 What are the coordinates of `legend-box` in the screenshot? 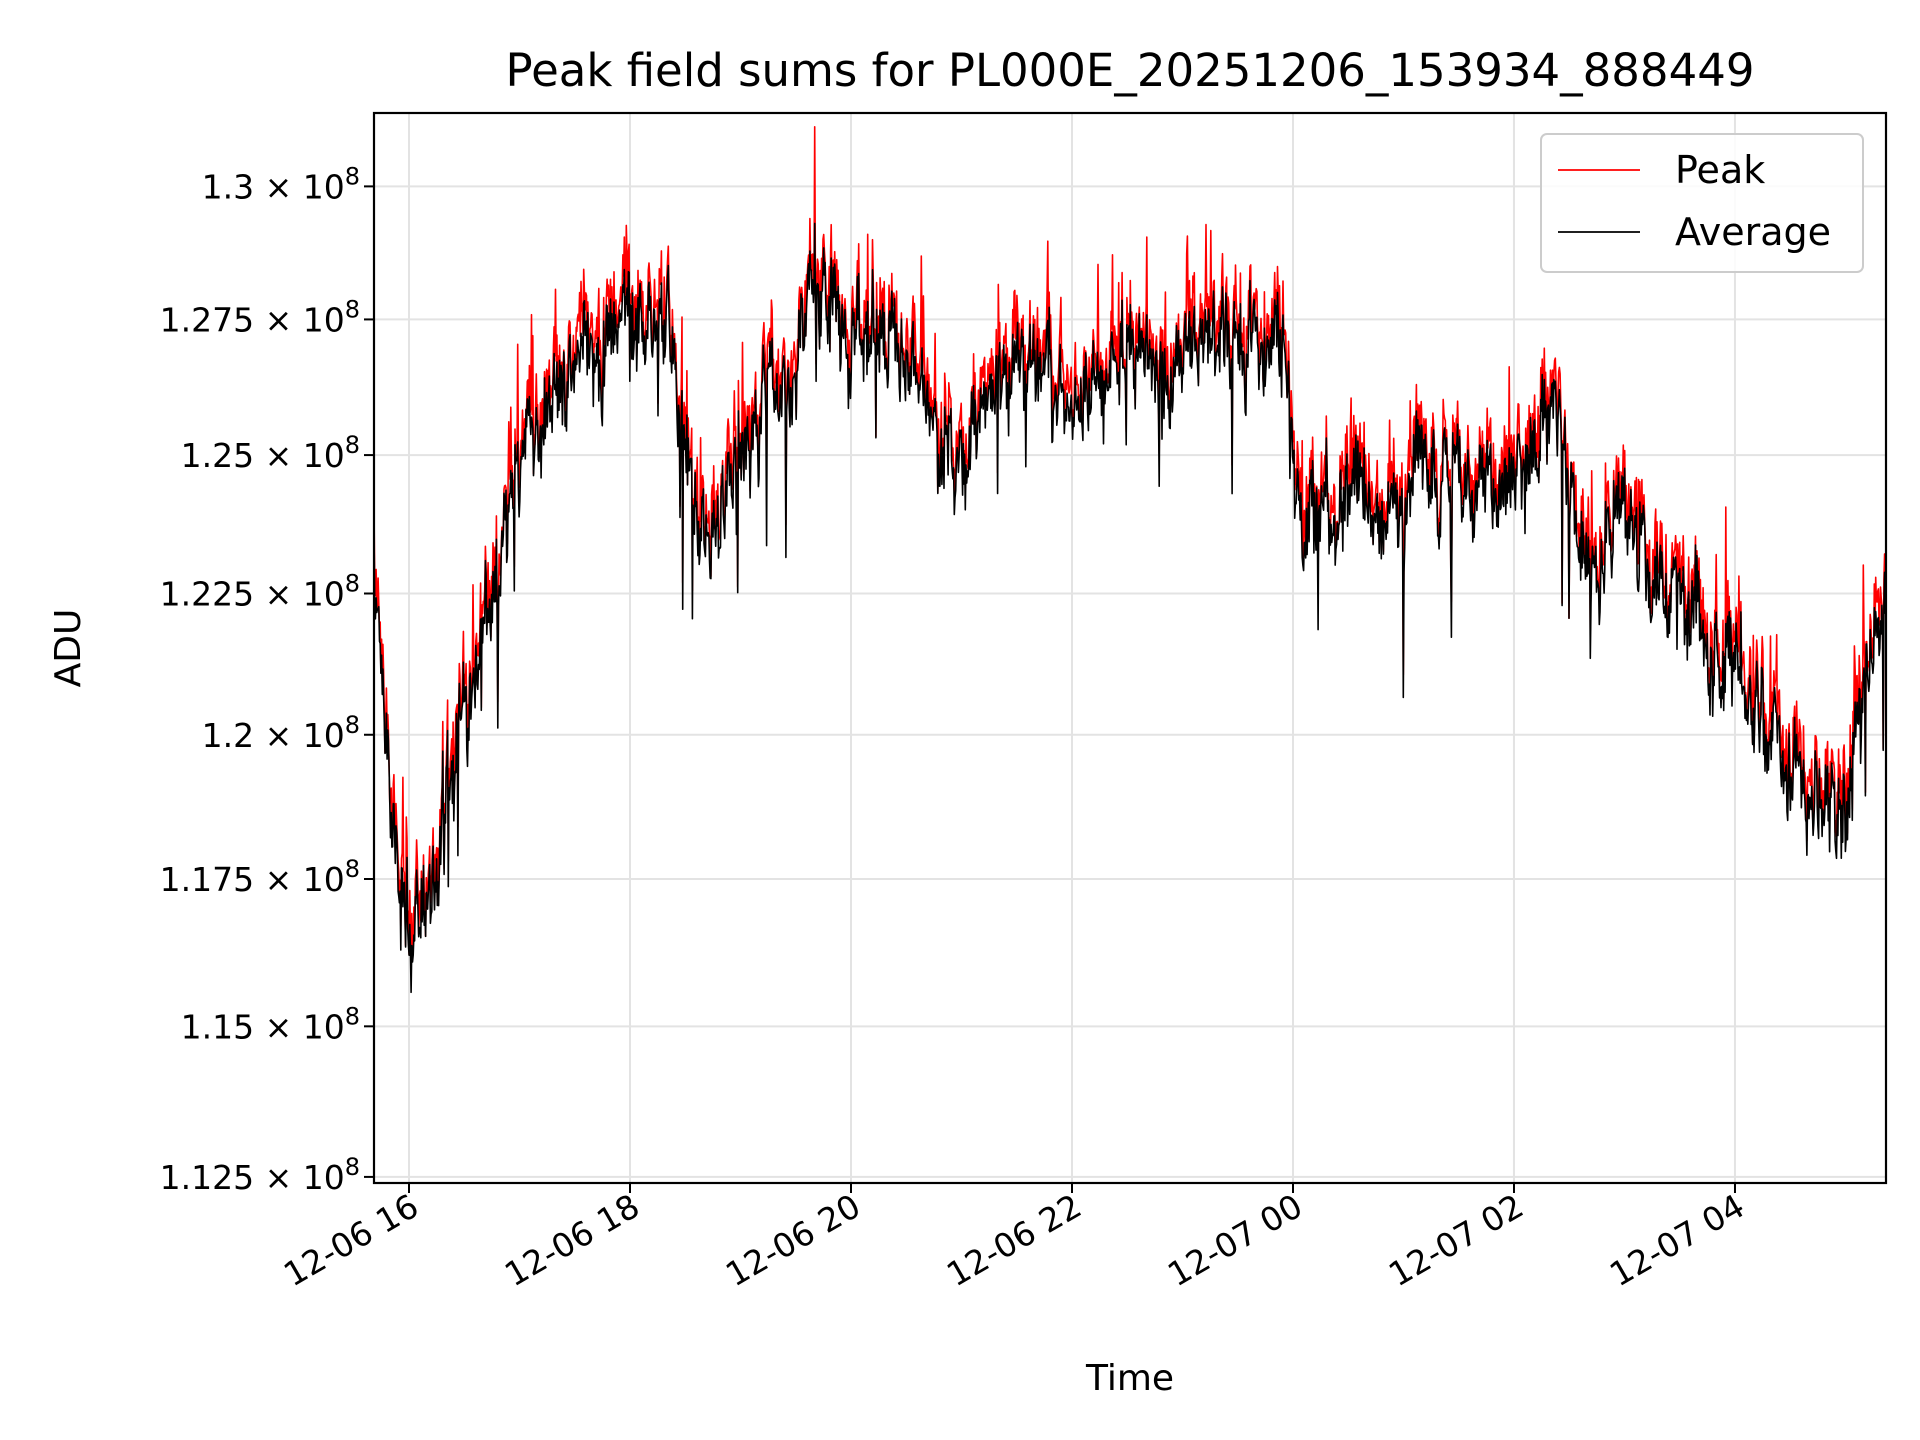 It's located at (1702, 203).